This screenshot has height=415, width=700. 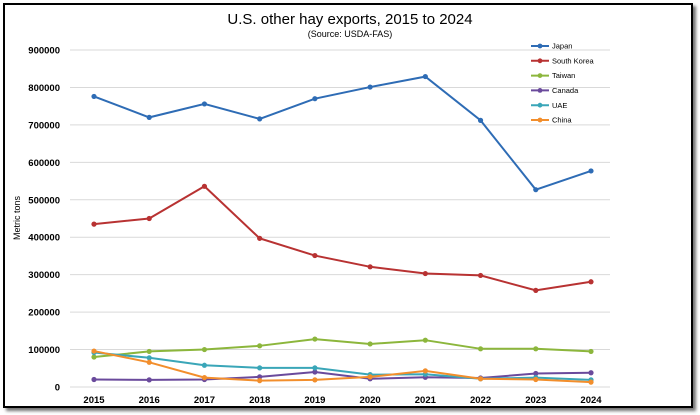 I want to click on chart-title: U.S. other hay exports, 2015 to 2024, so click(x=349, y=19).